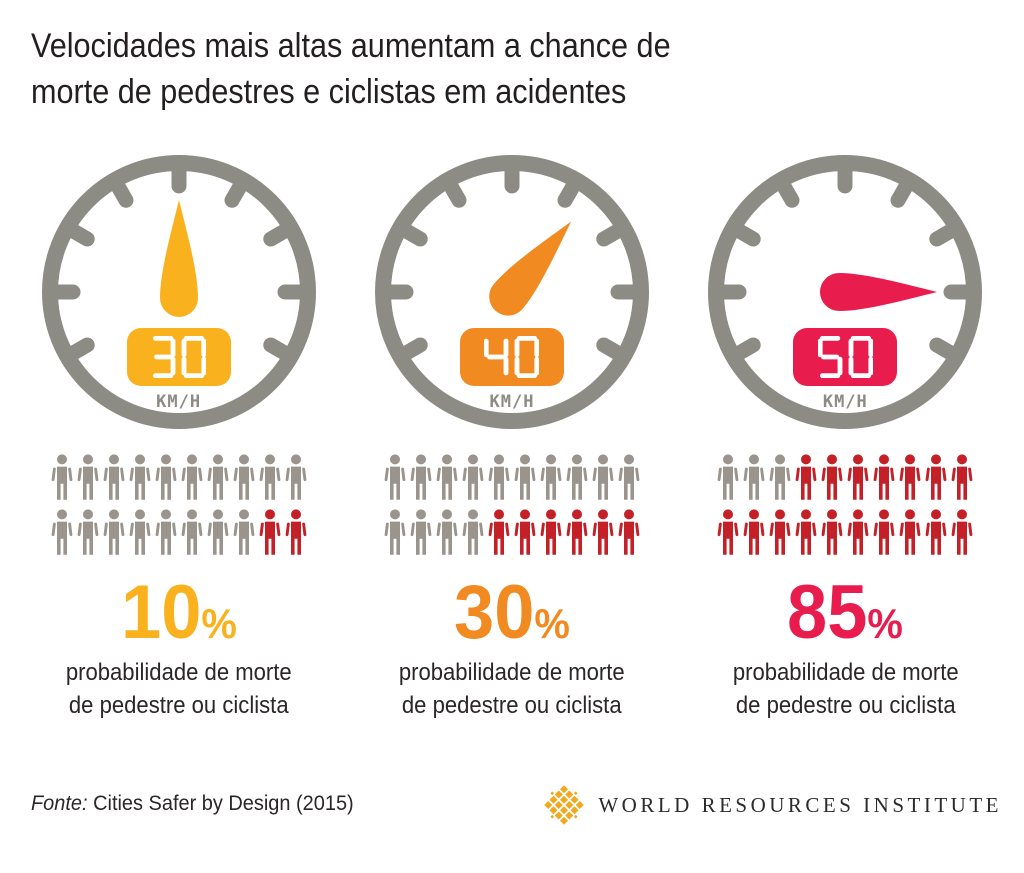 This screenshot has height=873, width=1024. Describe the element at coordinates (494, 612) in the screenshot. I see `percent-number: 30` at that location.